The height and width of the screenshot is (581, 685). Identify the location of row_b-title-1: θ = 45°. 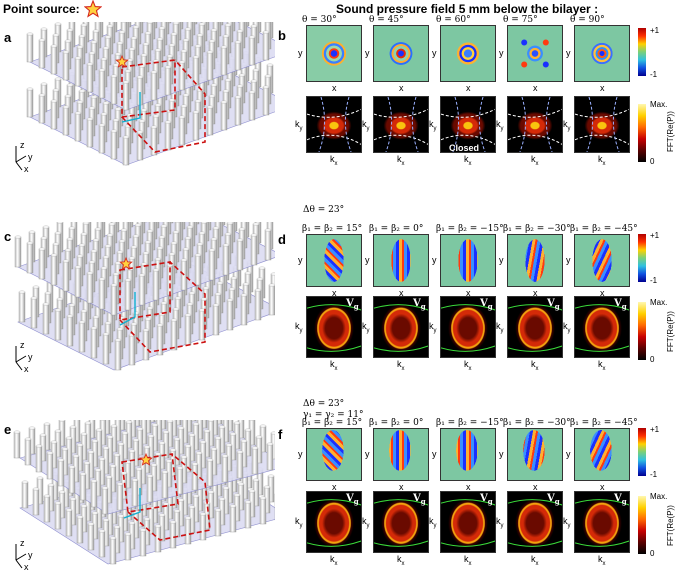
(386, 20).